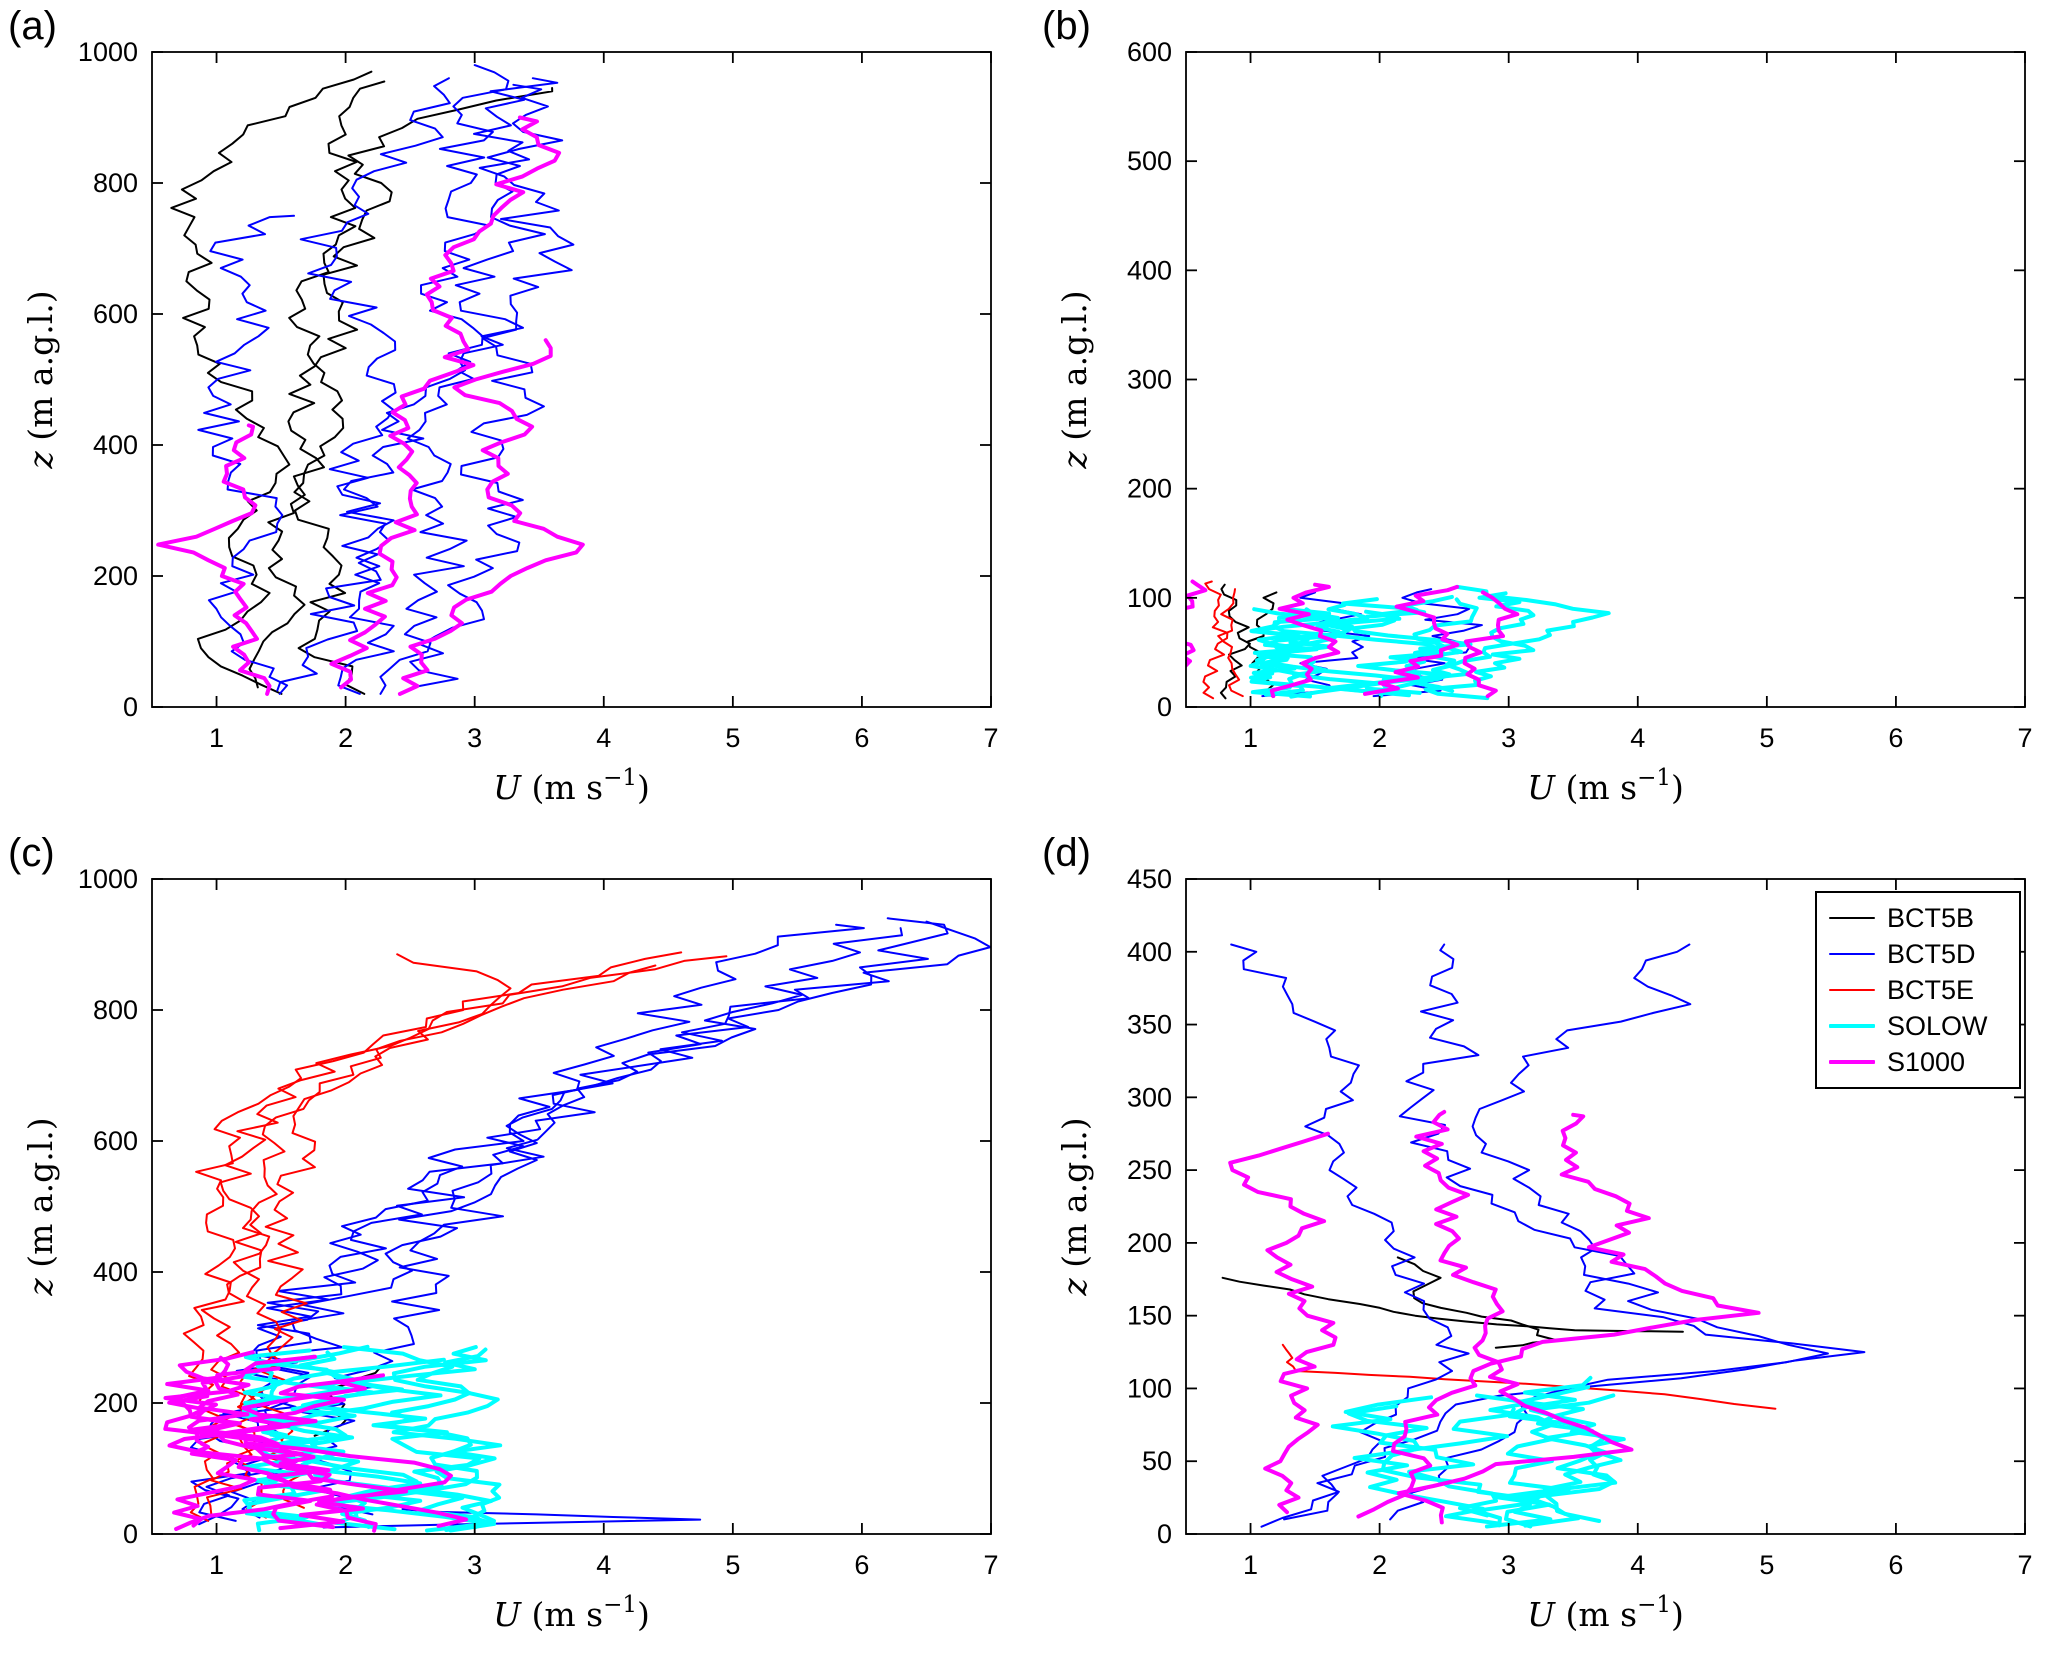  Describe the element at coordinates (115, 183) in the screenshot. I see `y-tick-label: 800` at that location.